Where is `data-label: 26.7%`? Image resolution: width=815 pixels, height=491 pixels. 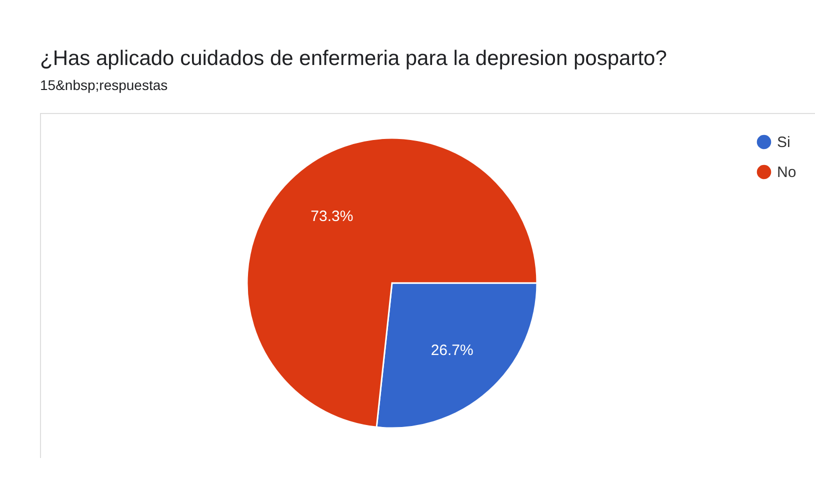
data-label: 26.7% is located at coordinates (452, 350).